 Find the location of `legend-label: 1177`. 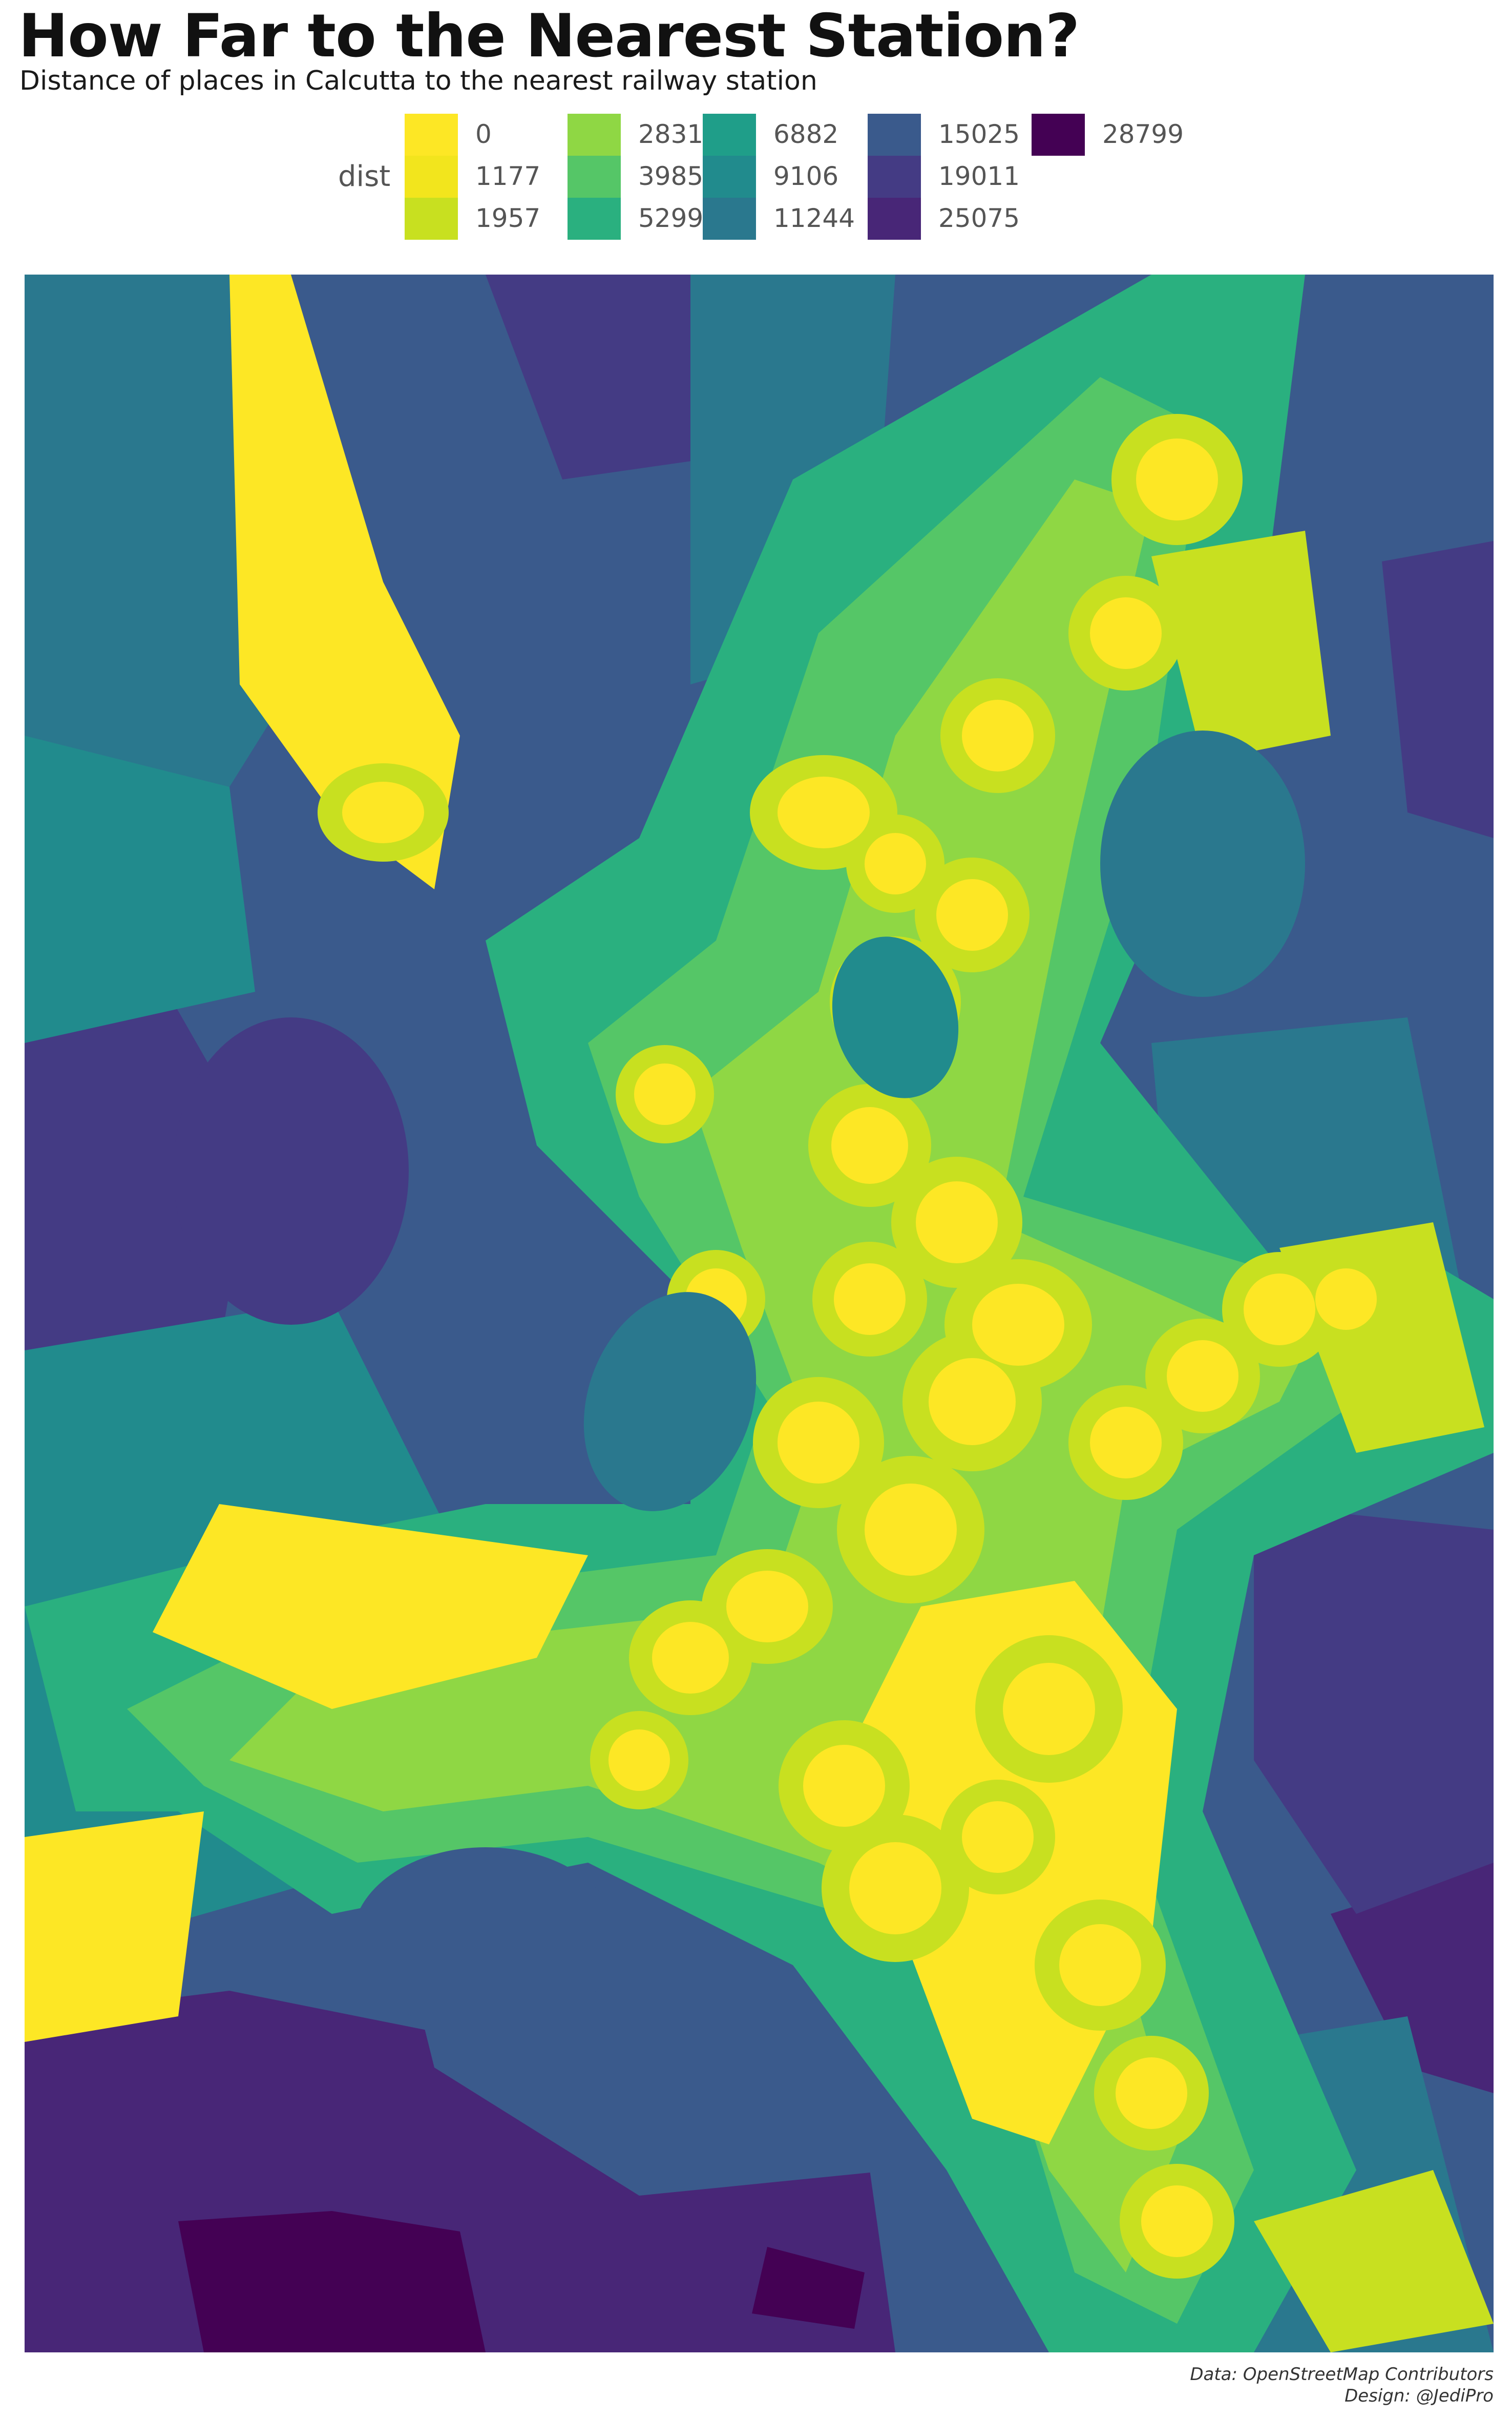

legend-label: 1177 is located at coordinates (508, 176).